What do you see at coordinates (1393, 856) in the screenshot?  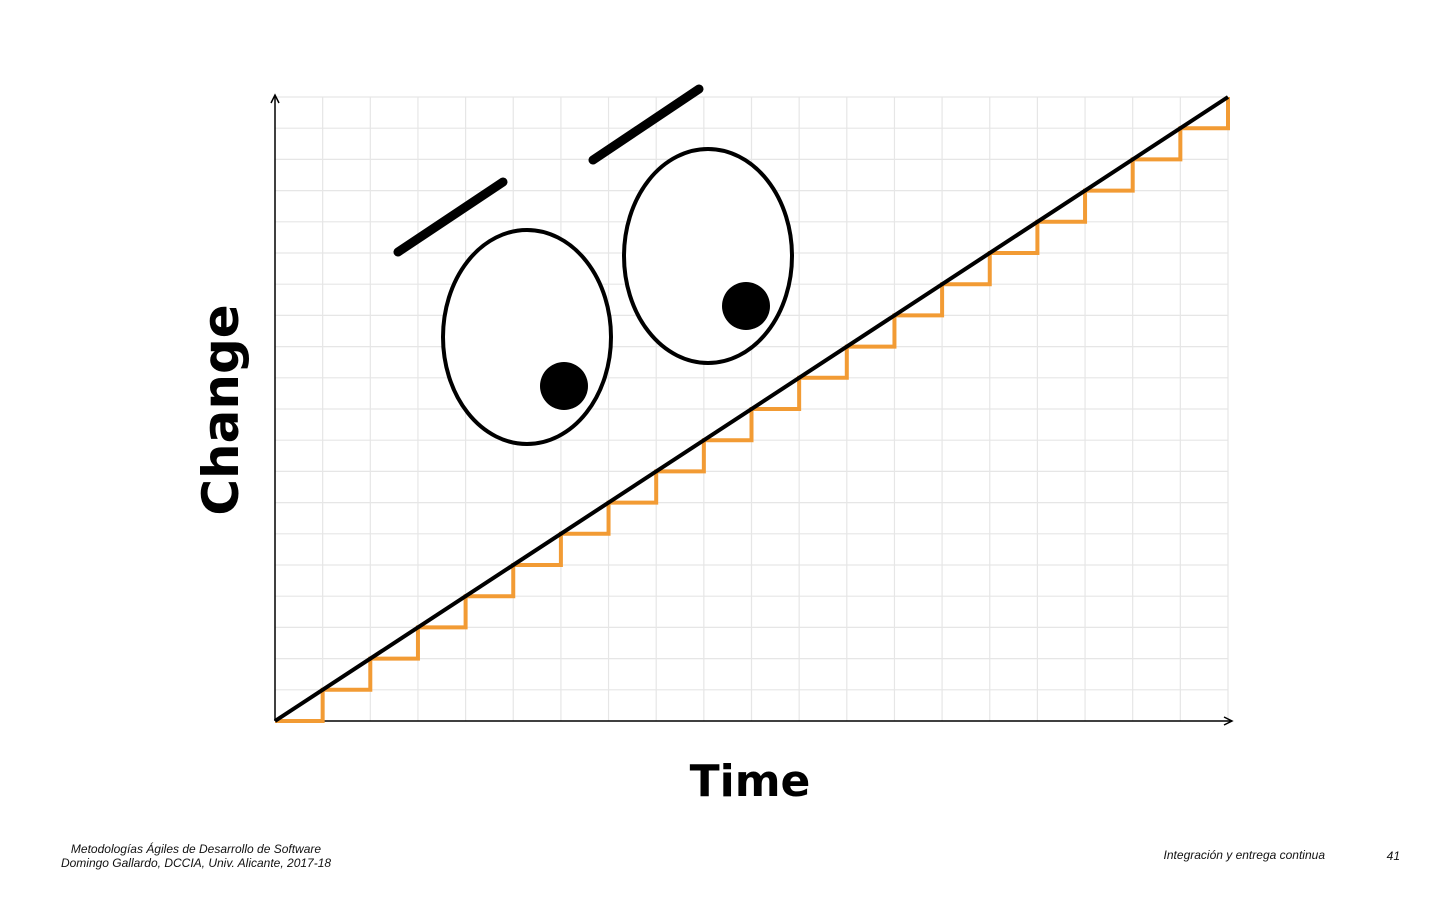 I see `page-number: 41` at bounding box center [1393, 856].